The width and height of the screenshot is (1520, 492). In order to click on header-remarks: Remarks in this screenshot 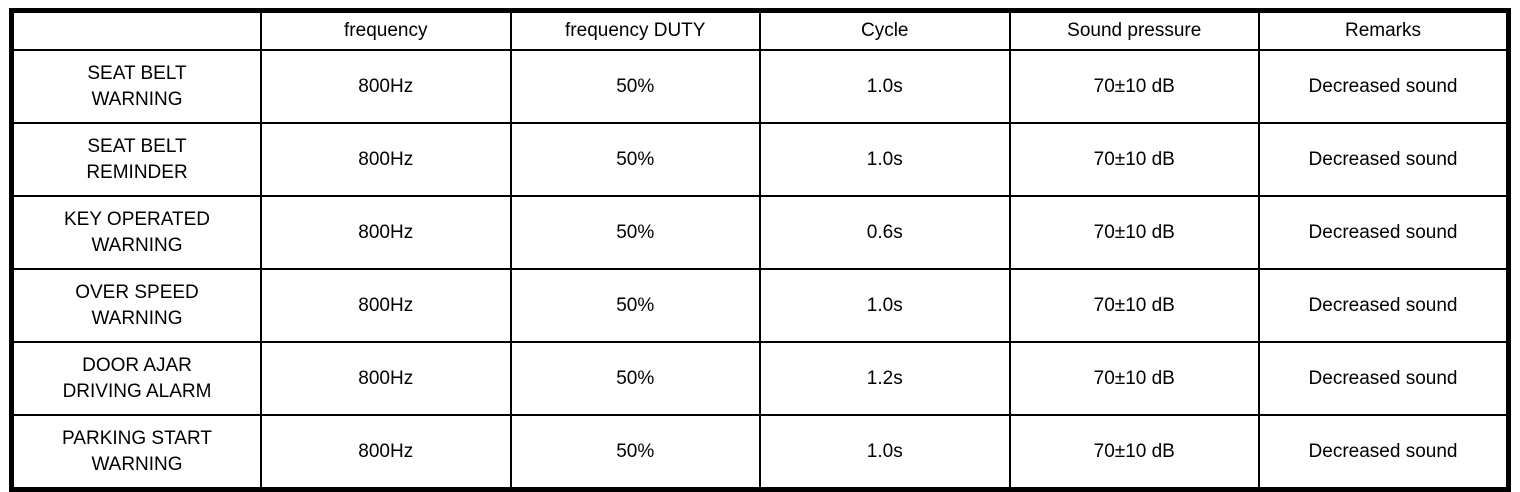, I will do `click(1384, 30)`.